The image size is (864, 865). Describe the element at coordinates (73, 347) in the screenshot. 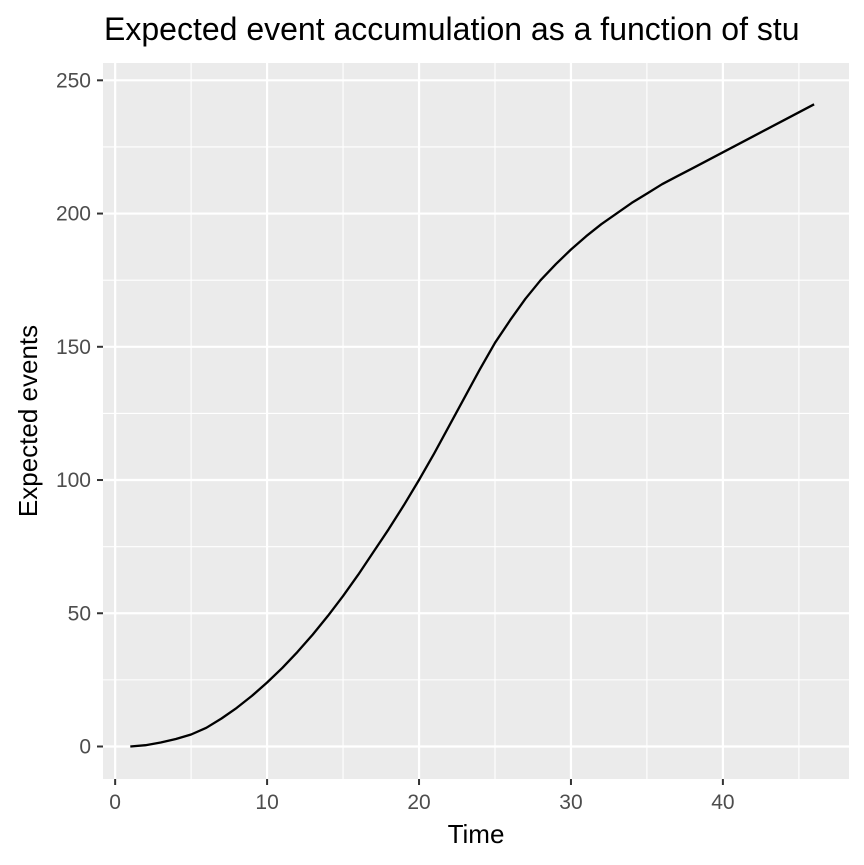

I see `y-tick-label: 150` at that location.